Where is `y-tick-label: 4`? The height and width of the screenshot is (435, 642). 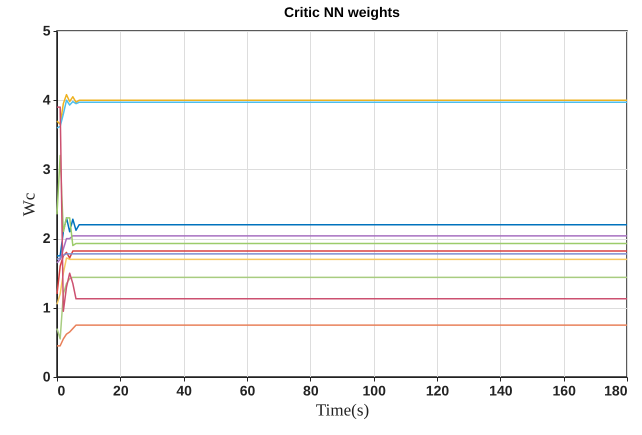
y-tick-label: 4 is located at coordinates (46, 100).